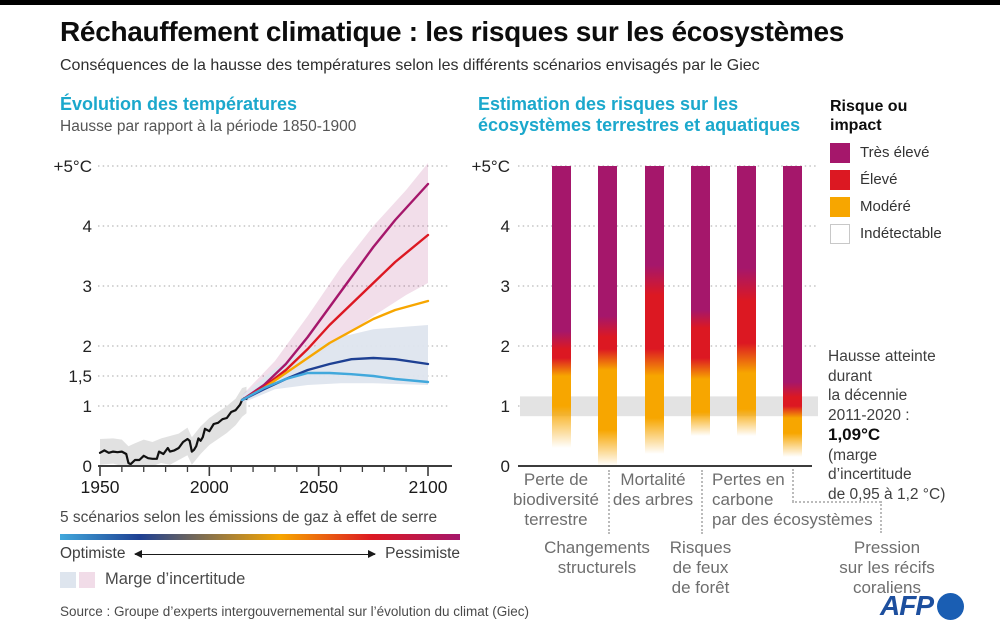 The width and height of the screenshot is (1000, 630). I want to click on optimiste-label: Optimiste, so click(93, 553).